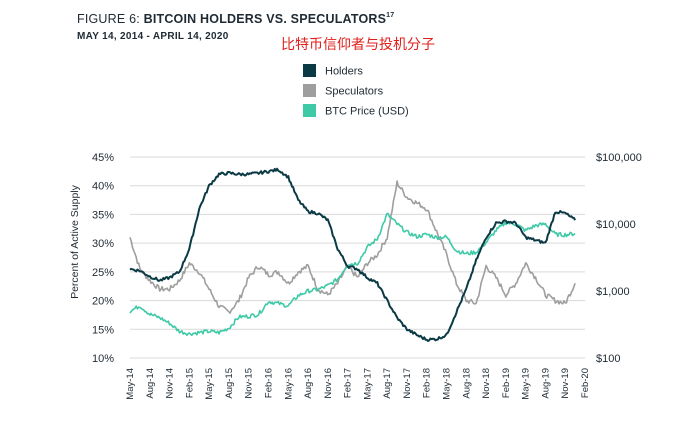 This screenshot has width=685, height=429. I want to click on chart-subtitle: MAY 14, 2014 - APRIL 14, 2020, so click(153, 36).